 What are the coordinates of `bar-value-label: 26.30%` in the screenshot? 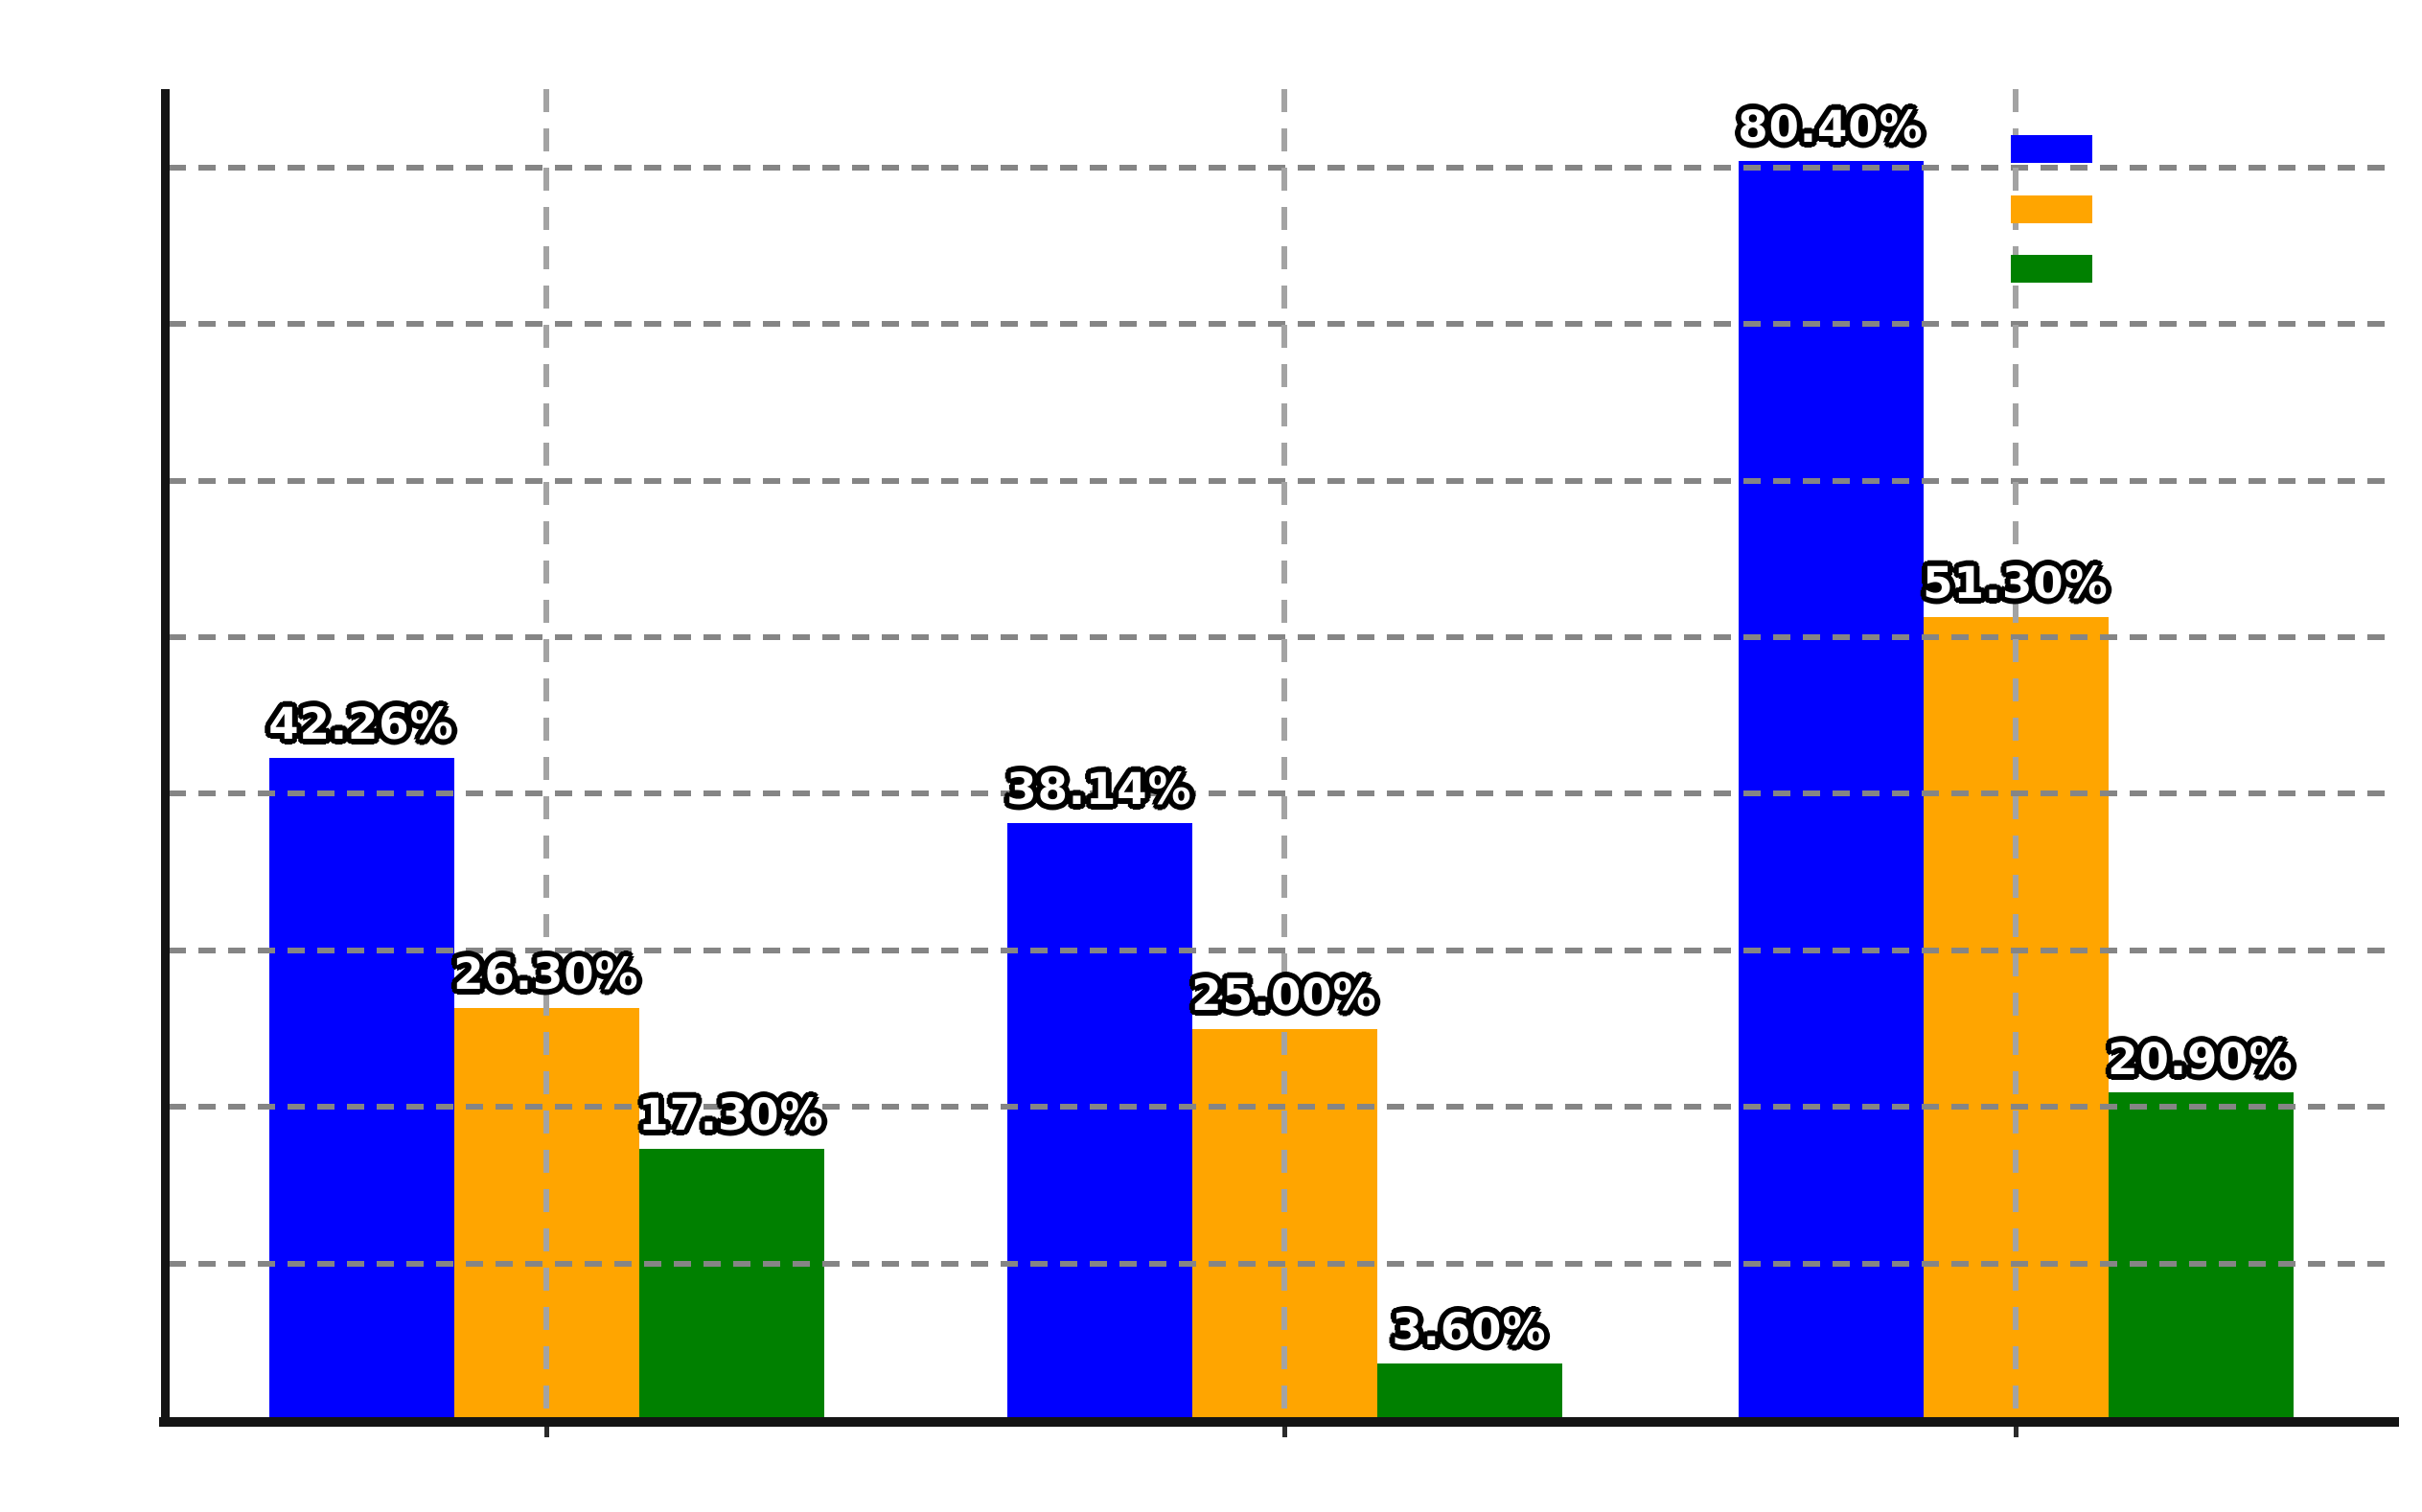 It's located at (546, 974).